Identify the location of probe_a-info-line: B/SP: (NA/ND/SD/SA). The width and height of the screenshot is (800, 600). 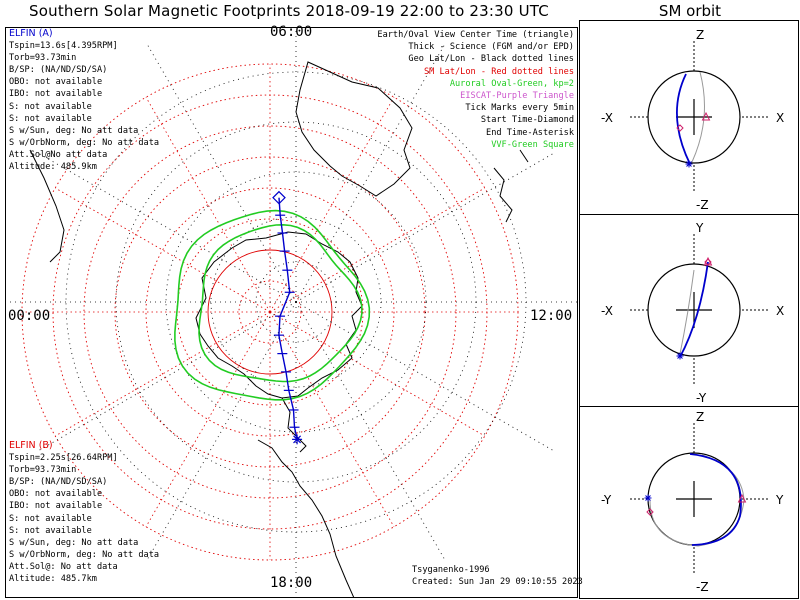
(58, 70).